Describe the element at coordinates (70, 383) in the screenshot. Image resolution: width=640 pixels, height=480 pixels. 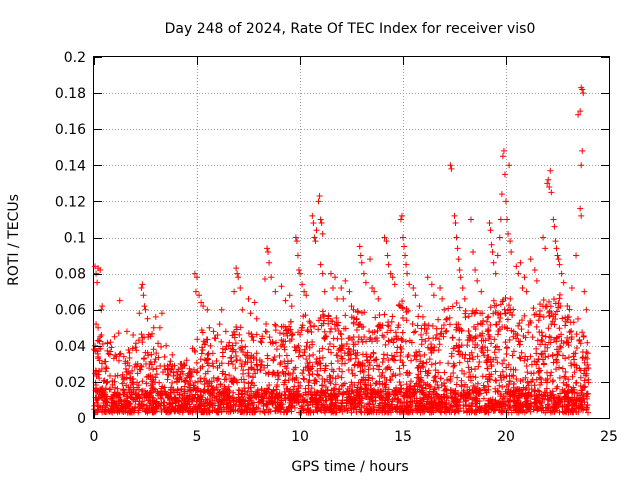
I see `y-tick-label: 0.02` at that location.